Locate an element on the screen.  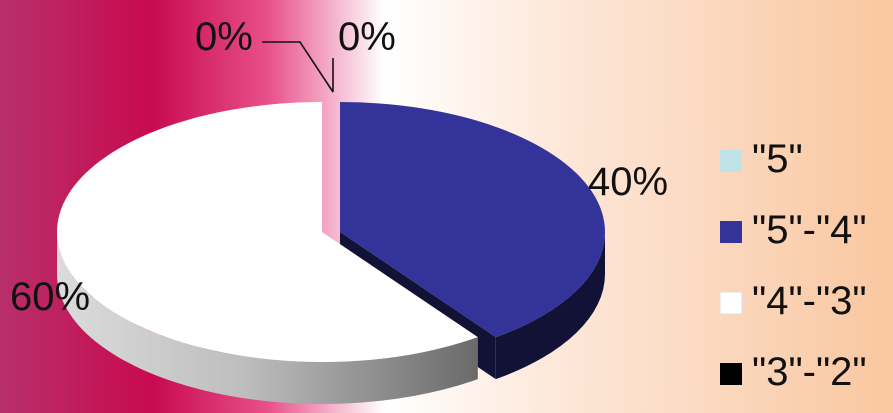
legend-label: "5"-"4" is located at coordinates (809, 230).